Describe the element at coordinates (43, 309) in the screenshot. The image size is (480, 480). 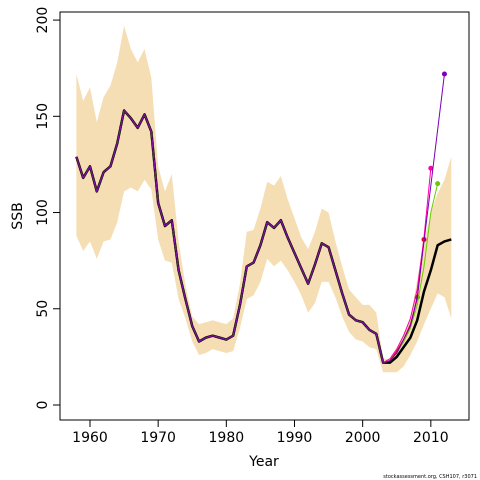
I see `y-tick-label: 50` at that location.